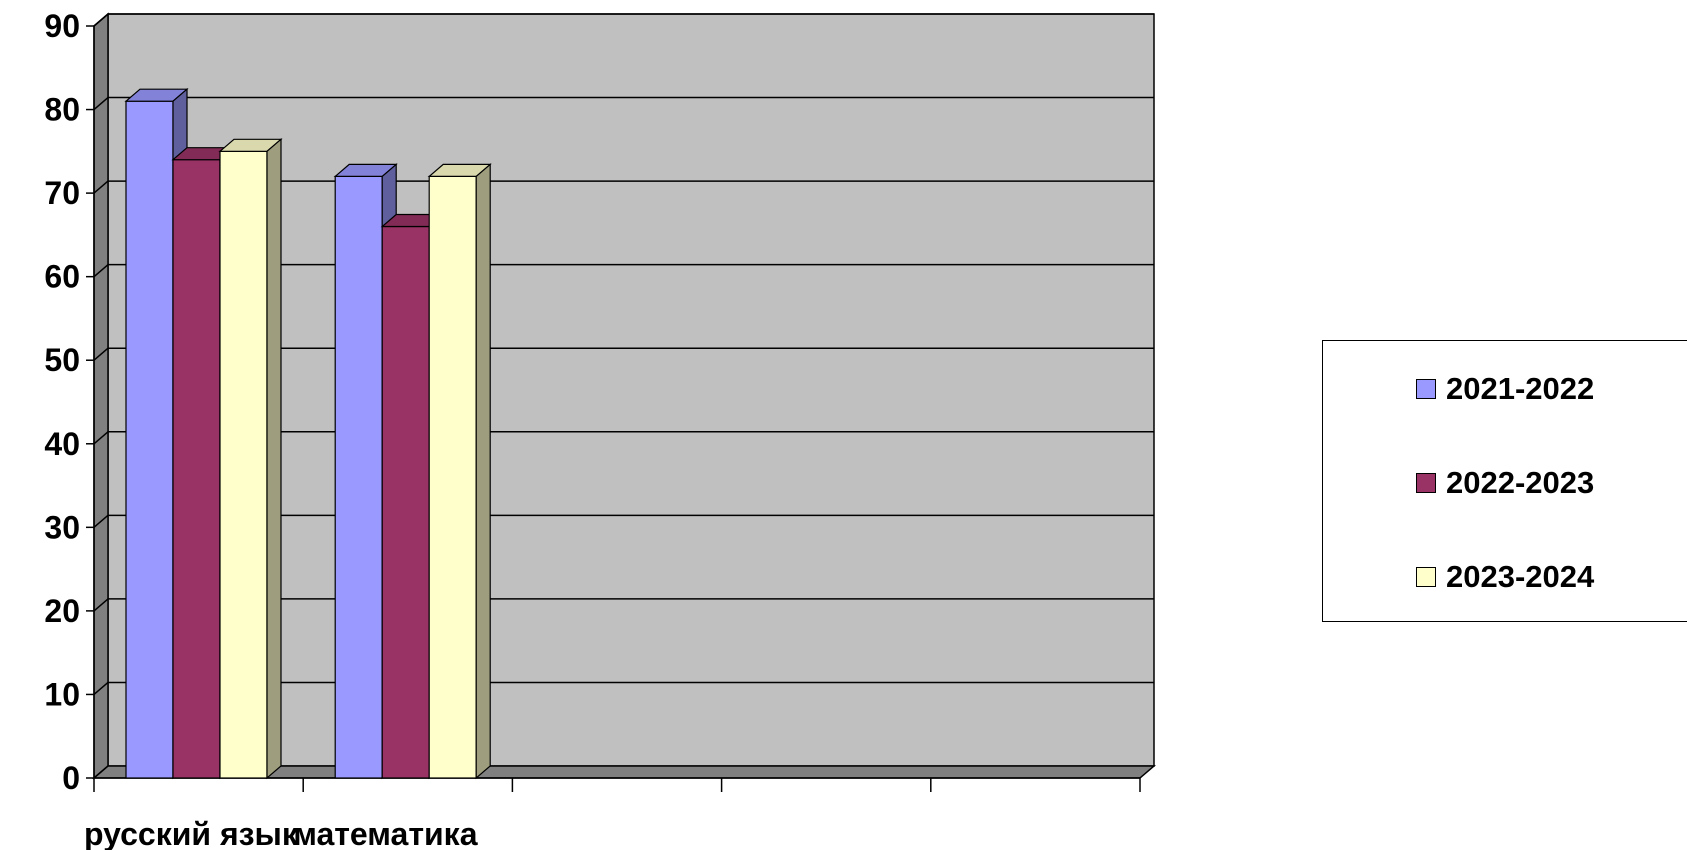  I want to click on y-tick-label: 70, so click(62, 193).